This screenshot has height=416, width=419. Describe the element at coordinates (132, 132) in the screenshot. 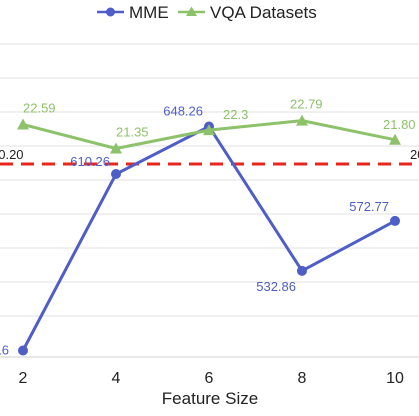

I see `data-label-vqa-4: 21.35` at that location.